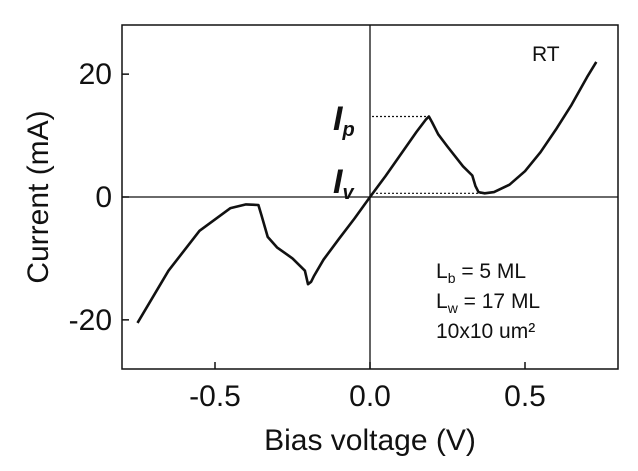  Describe the element at coordinates (95, 74) in the screenshot. I see `y-tick-label: 20` at that location.